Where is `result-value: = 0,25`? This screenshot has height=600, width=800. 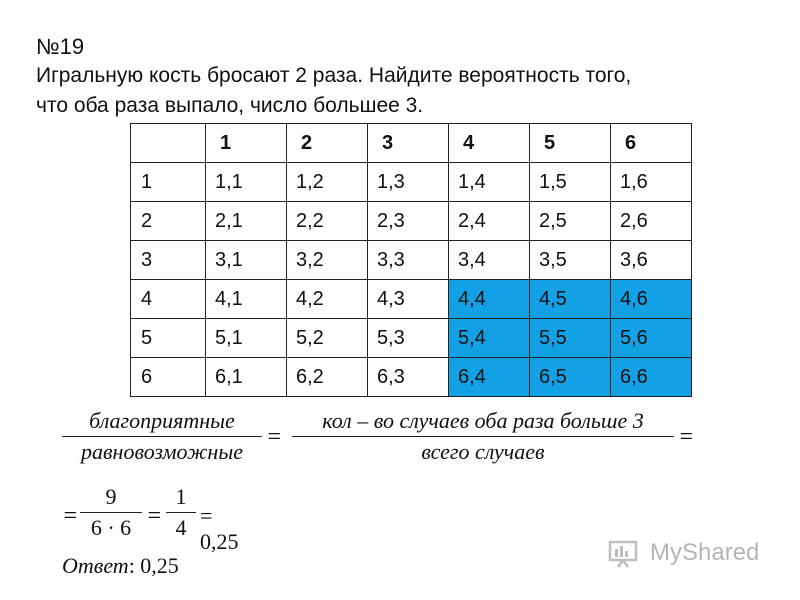 result-value: = 0,25 is located at coordinates (219, 528).